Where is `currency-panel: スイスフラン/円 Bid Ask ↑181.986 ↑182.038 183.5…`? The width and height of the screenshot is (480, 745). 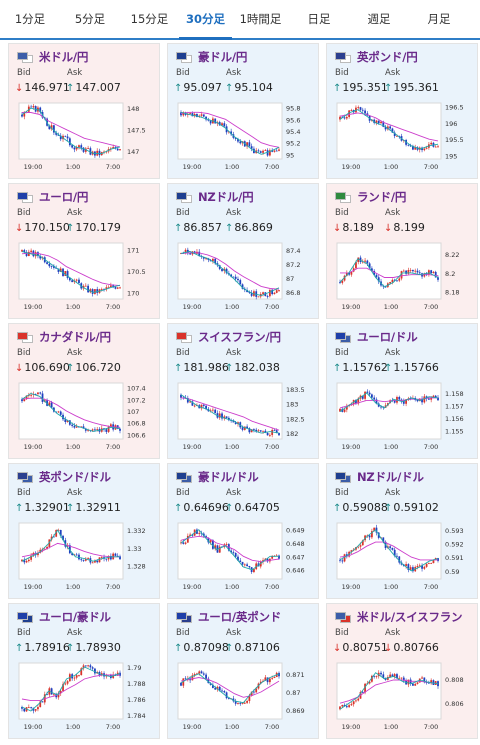 currency-panel: スイスフラン/円 Bid Ask ↑181.986 ↑182.038 183.5… is located at coordinates (243, 391).